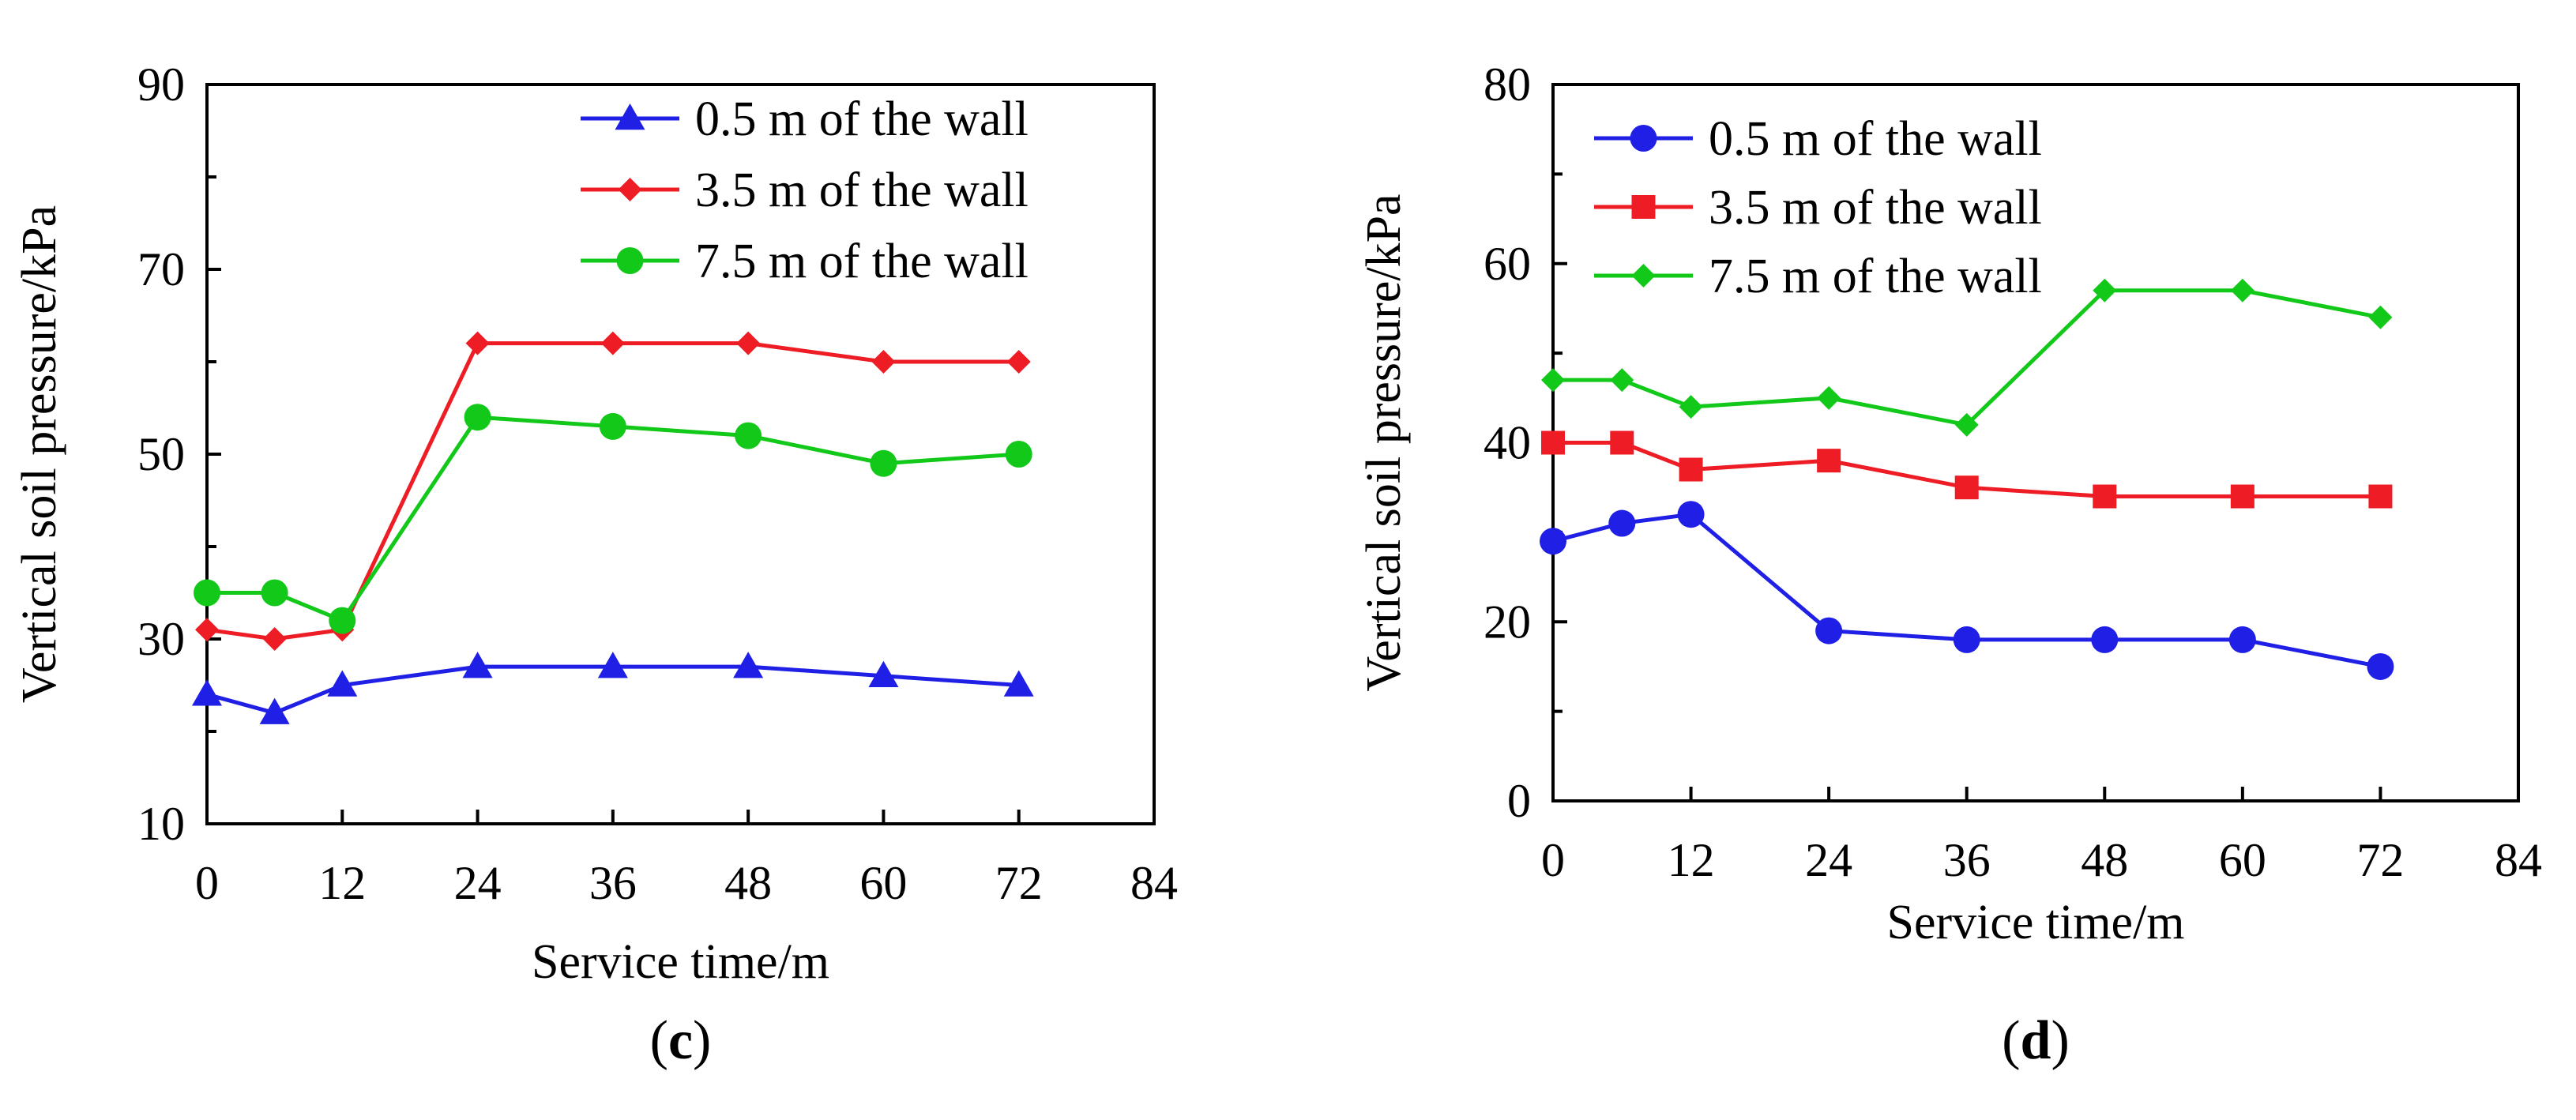  I want to click on panel-label: (c), so click(681, 1040).